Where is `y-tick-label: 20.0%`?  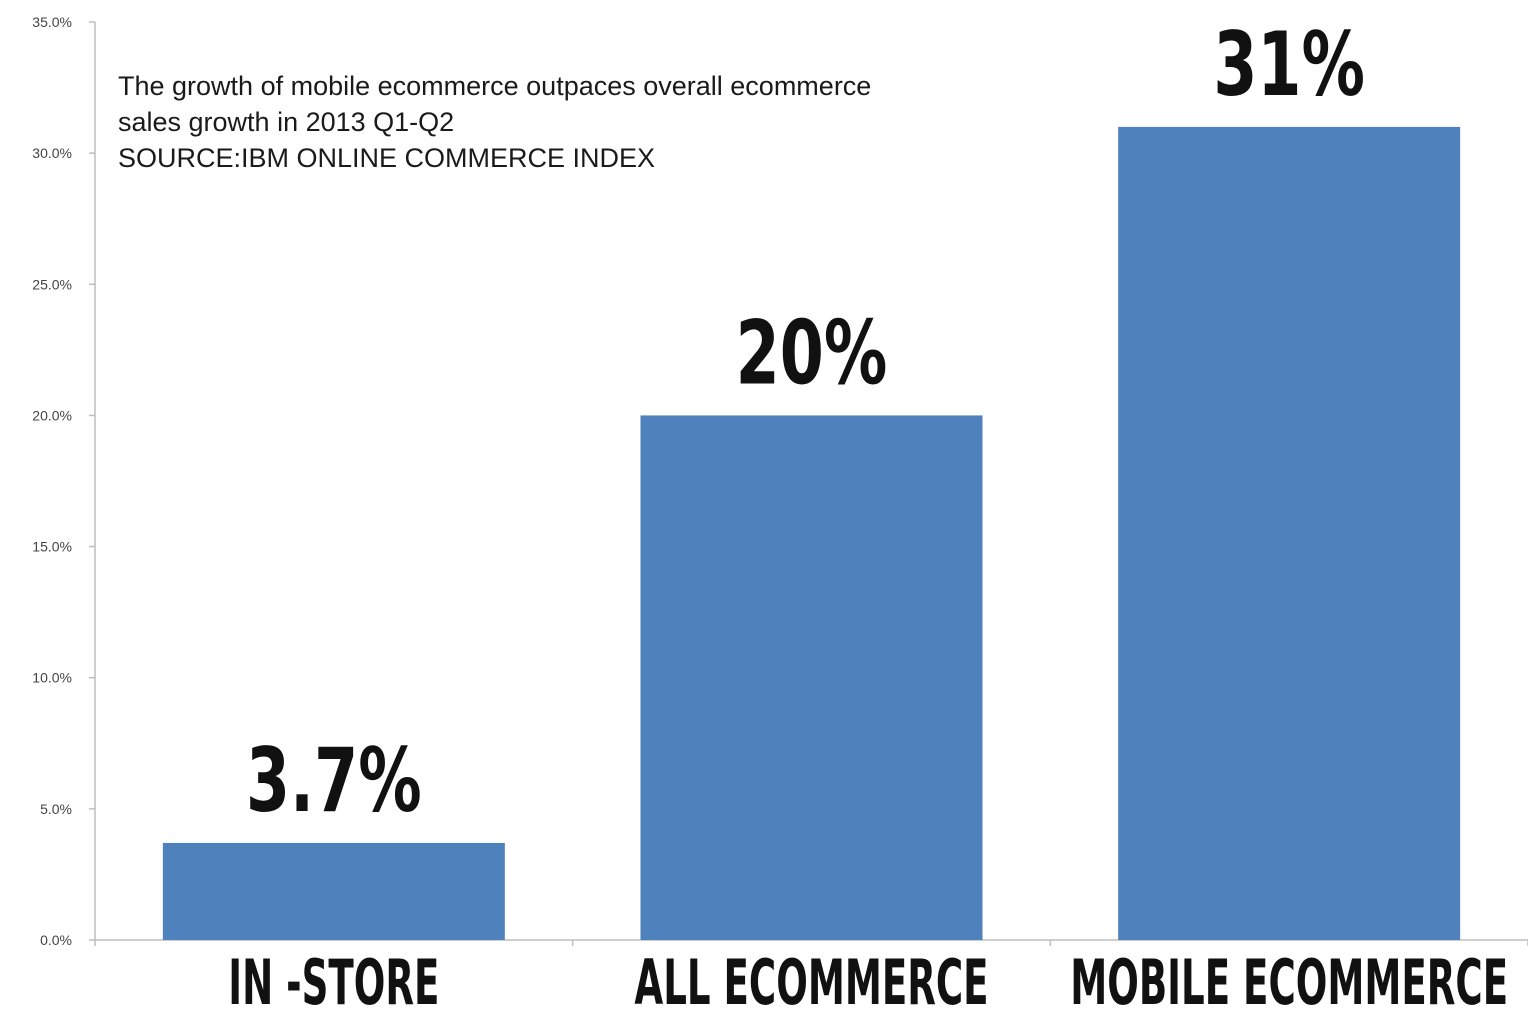 y-tick-label: 20.0% is located at coordinates (52, 415).